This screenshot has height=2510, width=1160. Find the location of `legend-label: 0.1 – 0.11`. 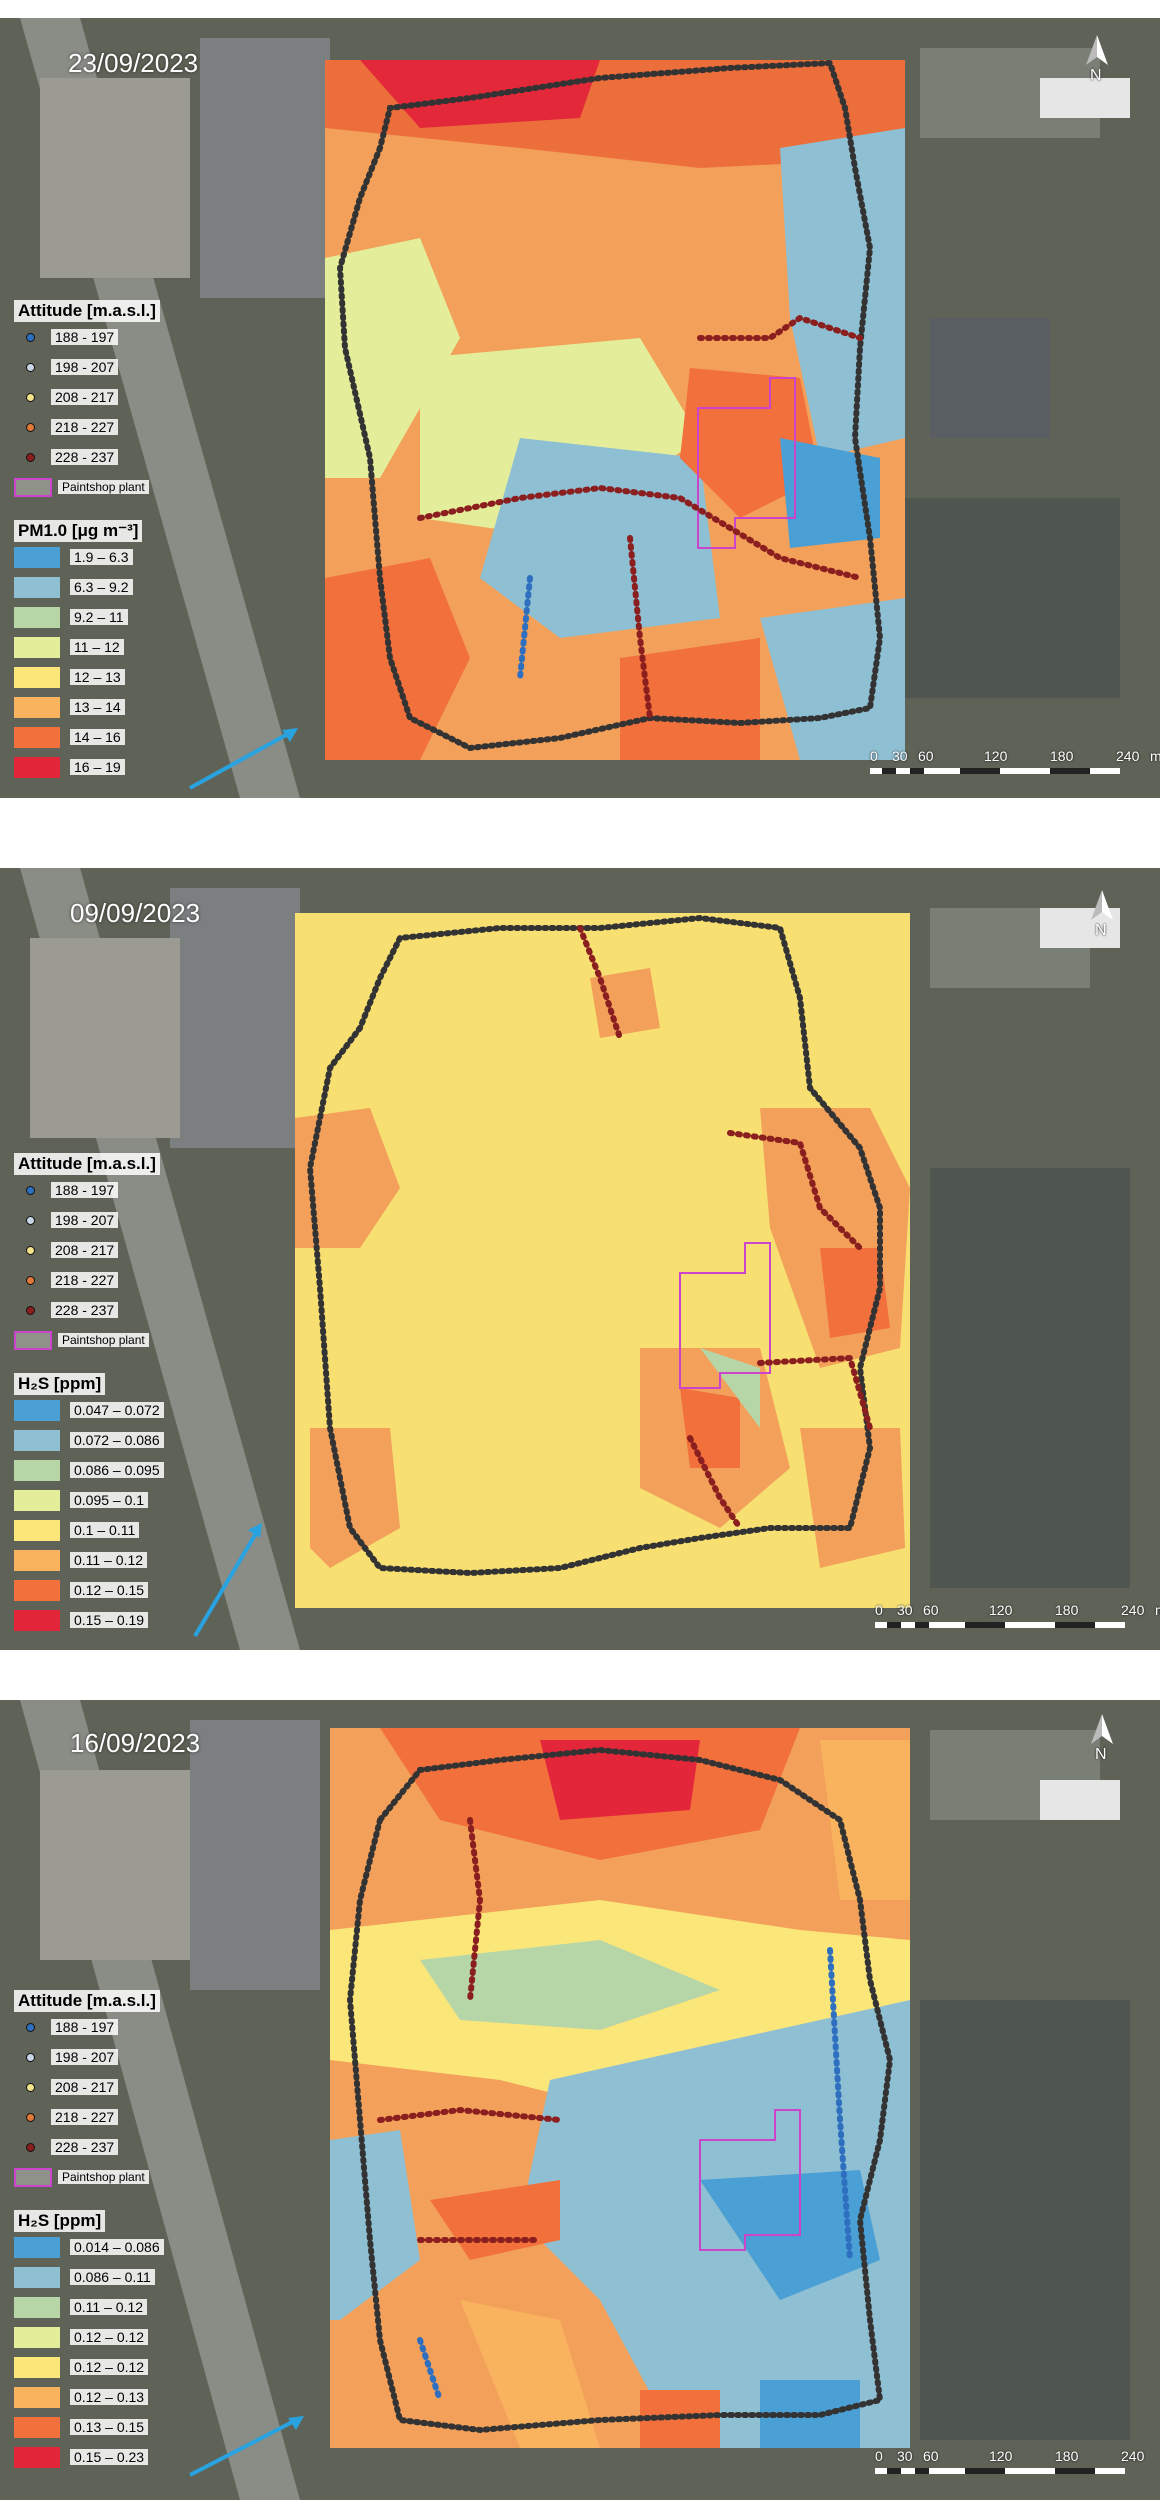

legend-label: 0.1 – 0.11 is located at coordinates (105, 1530).